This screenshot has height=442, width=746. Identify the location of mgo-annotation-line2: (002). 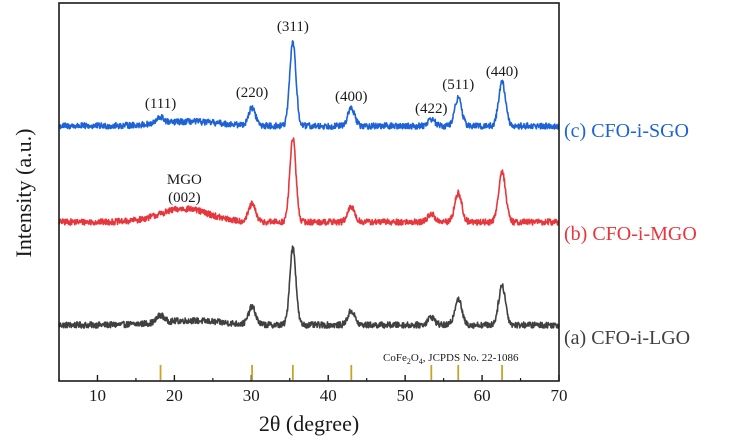
(184, 198).